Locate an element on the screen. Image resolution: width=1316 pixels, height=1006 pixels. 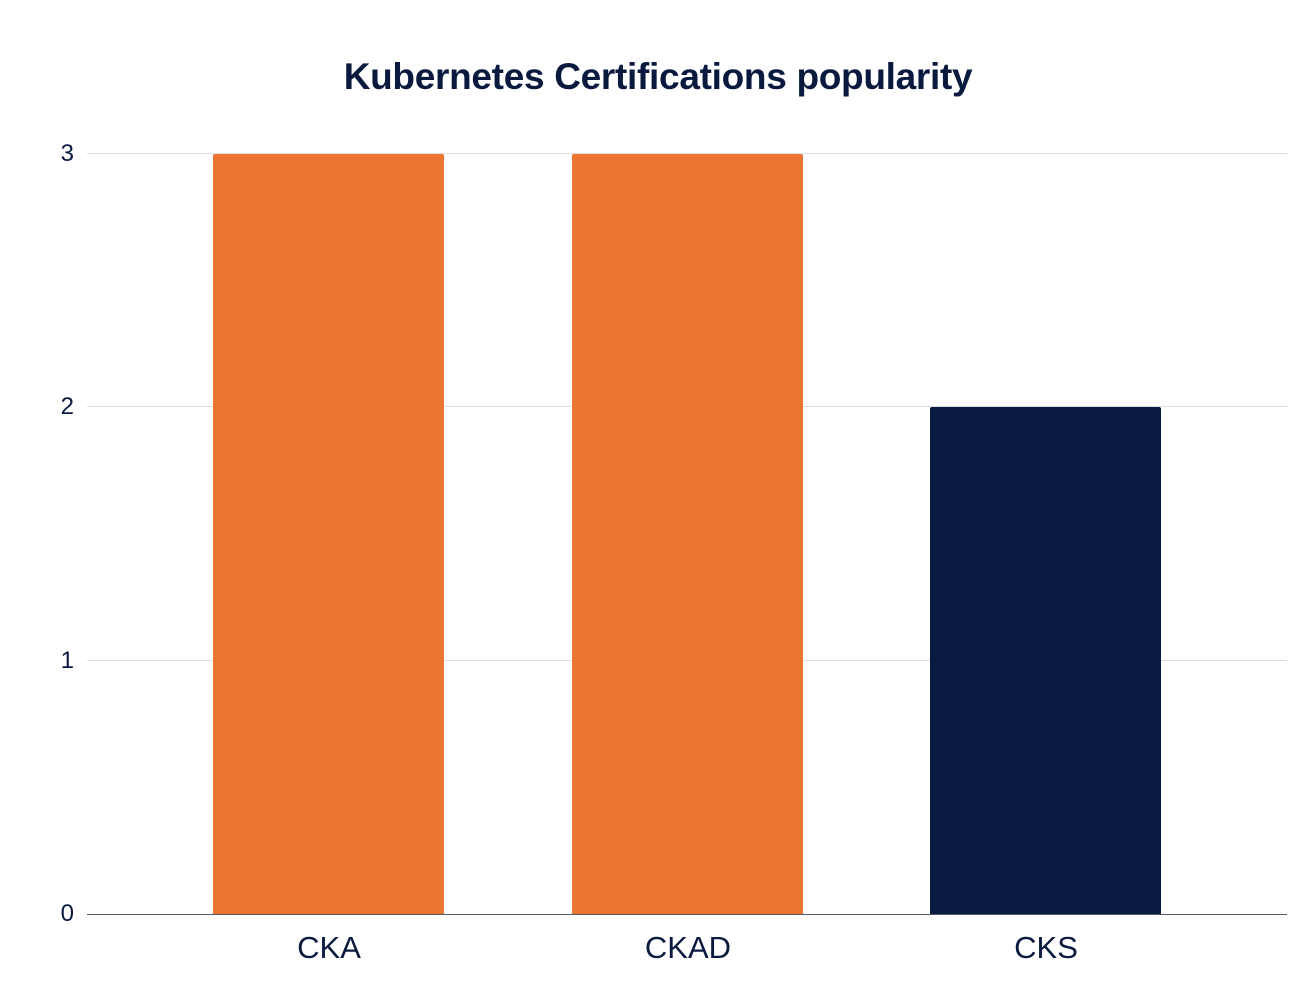
y-tick-label: 0 is located at coordinates (67, 913).